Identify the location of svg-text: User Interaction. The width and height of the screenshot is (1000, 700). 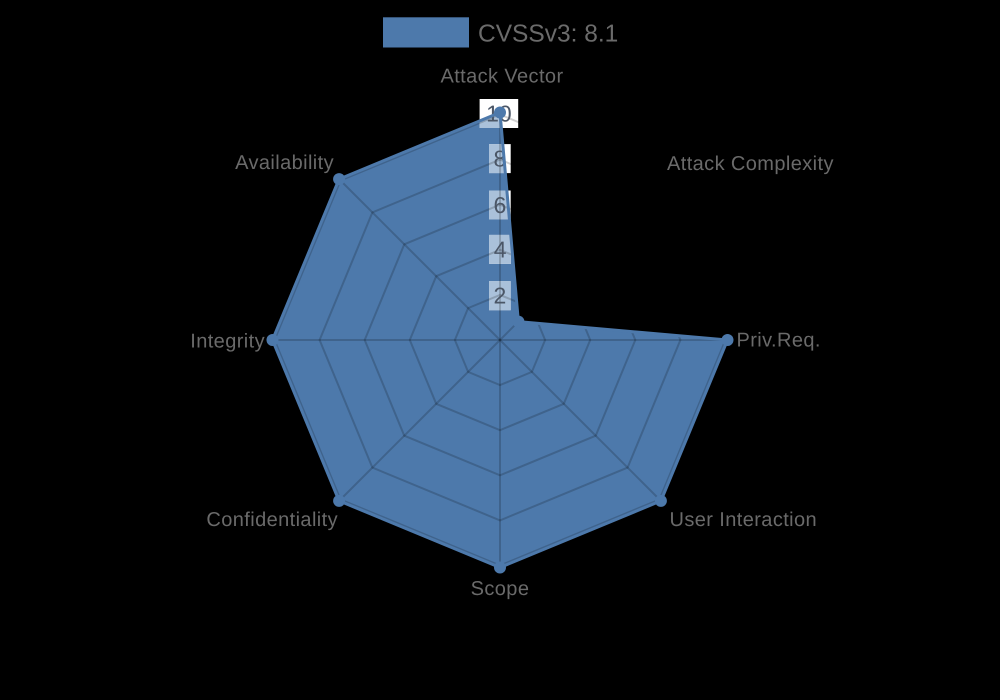
(744, 520).